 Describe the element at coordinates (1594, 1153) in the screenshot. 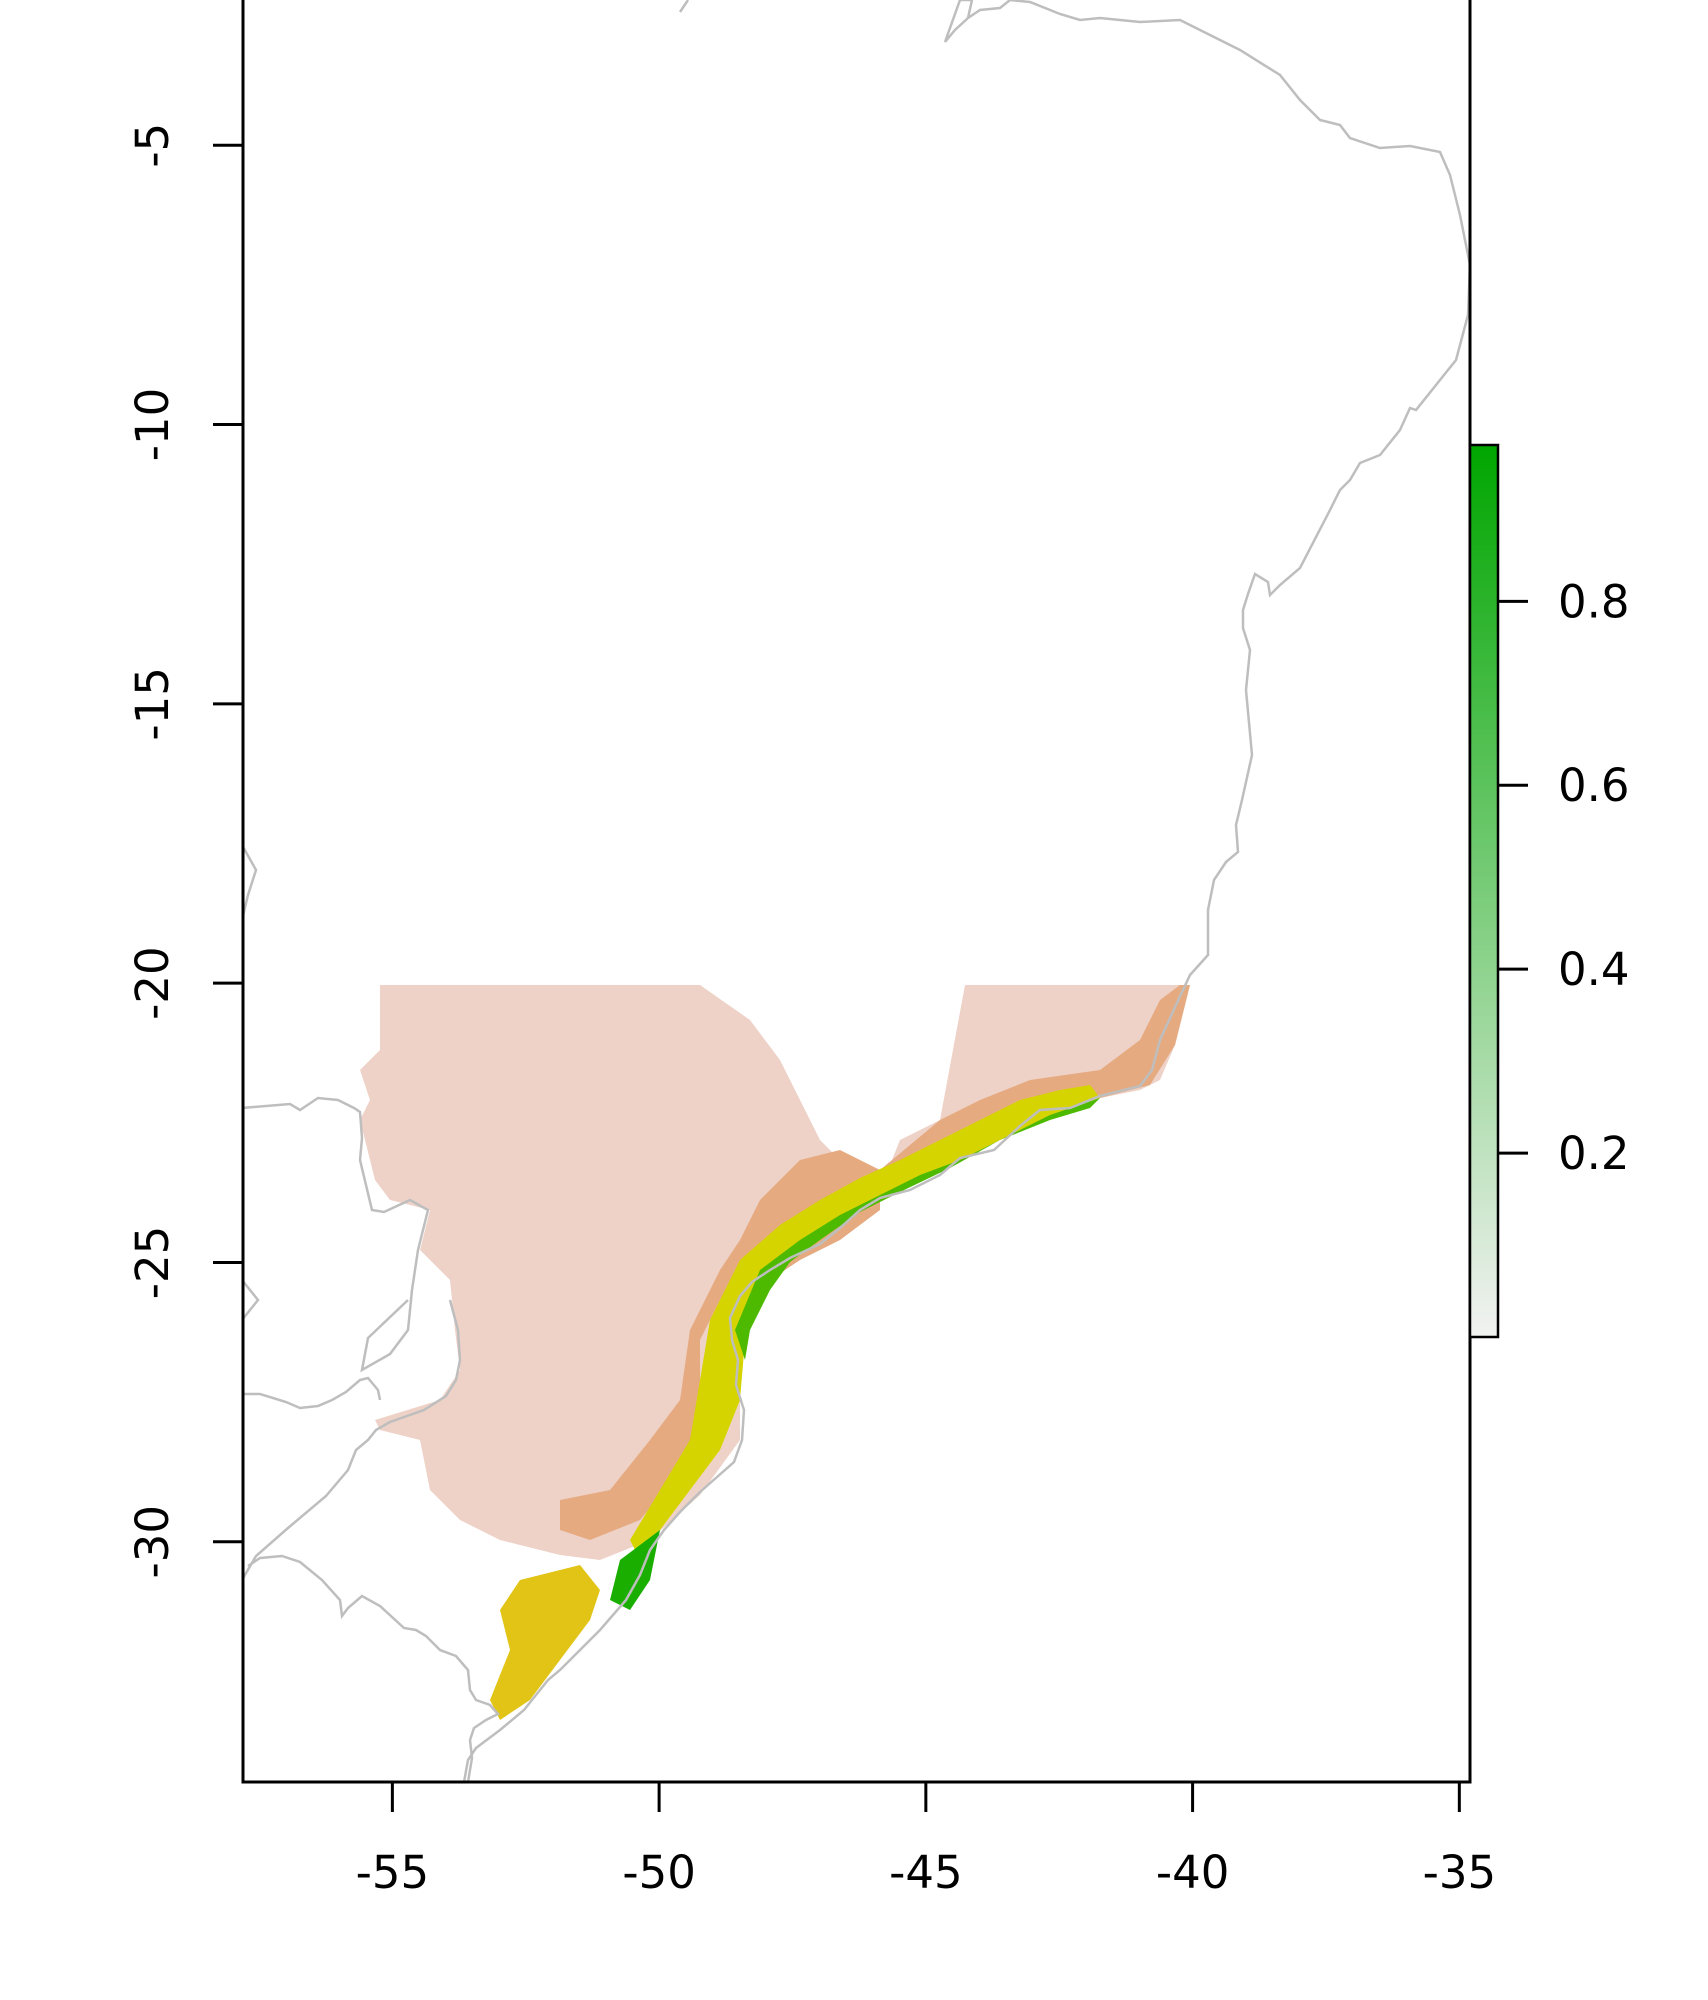

I see `legend-tick-label: 0.2` at that location.